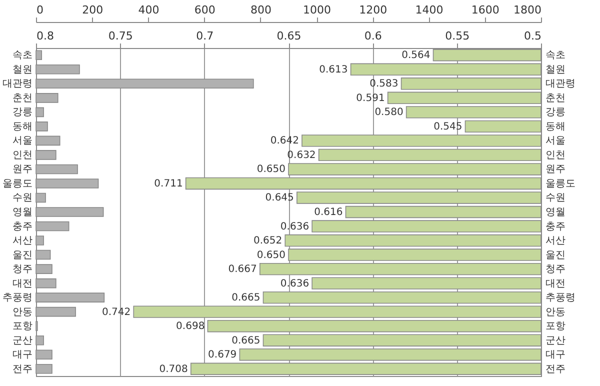 Image resolution: width=600 pixels, height=386 pixels. I want to click on y-tick-label: 속초, so click(556, 56).